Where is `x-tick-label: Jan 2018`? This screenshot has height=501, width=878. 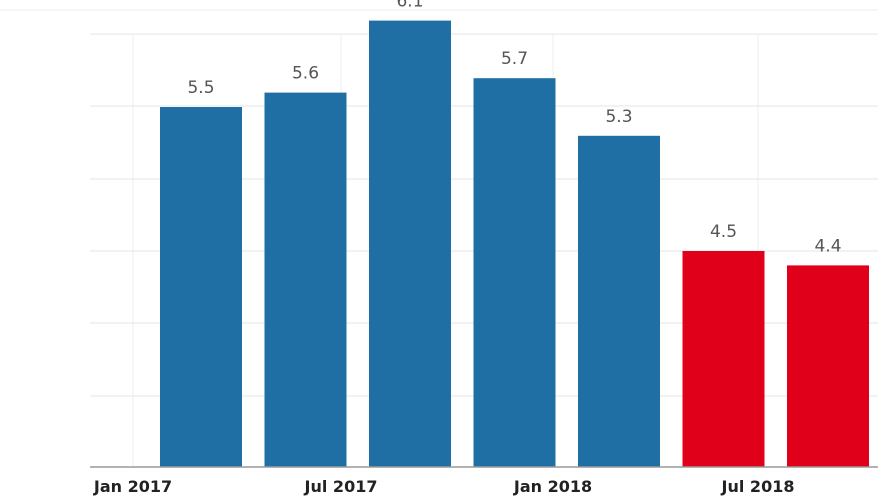 x-tick-label: Jan 2018 is located at coordinates (552, 486).